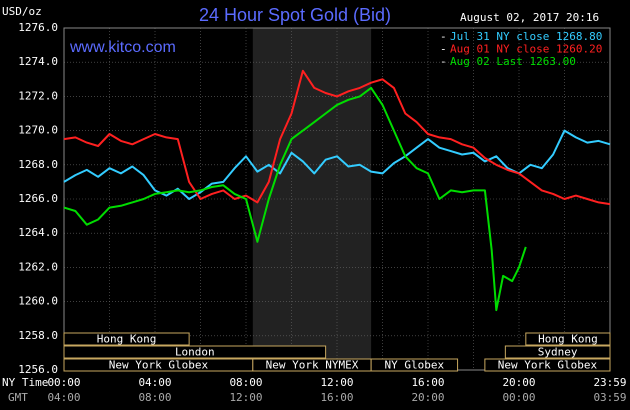  What do you see at coordinates (154, 397) in the screenshot?
I see `x2-tick-label: 08:00` at bounding box center [154, 397].